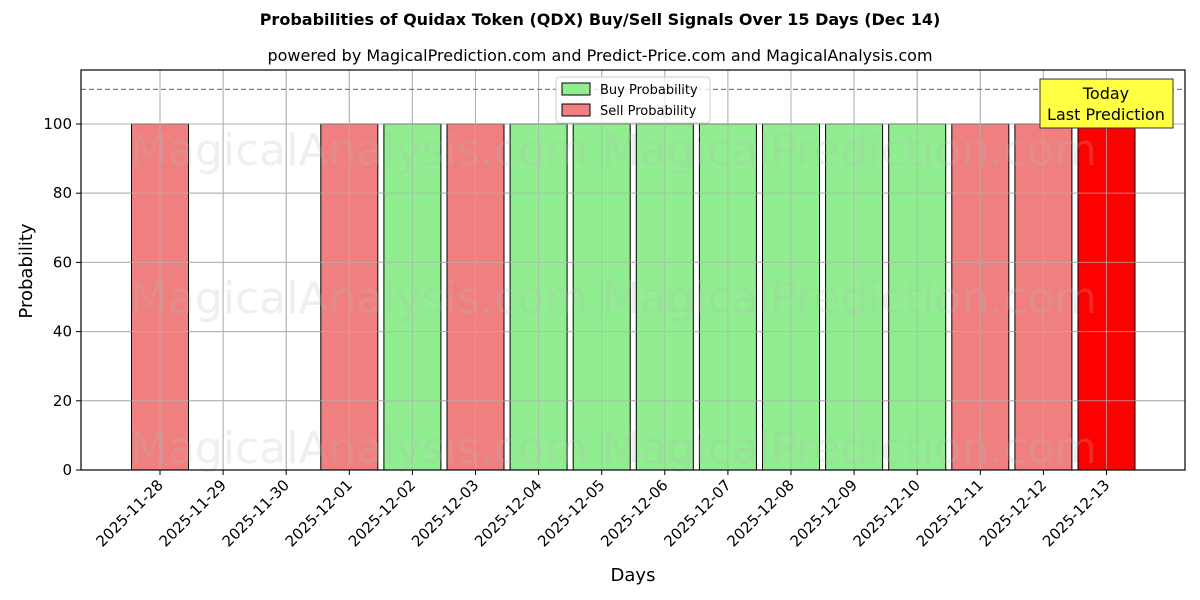  What do you see at coordinates (1105, 93) in the screenshot?
I see `annotation-line-1: Today` at bounding box center [1105, 93].